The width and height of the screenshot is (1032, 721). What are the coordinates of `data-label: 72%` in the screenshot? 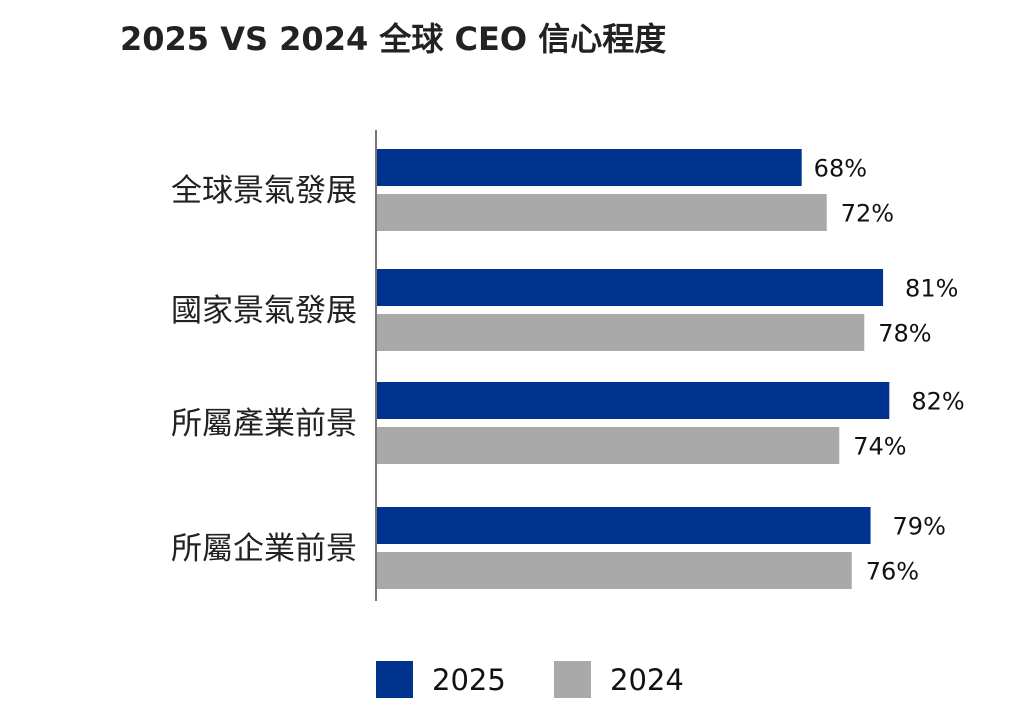 It's located at (867, 214).